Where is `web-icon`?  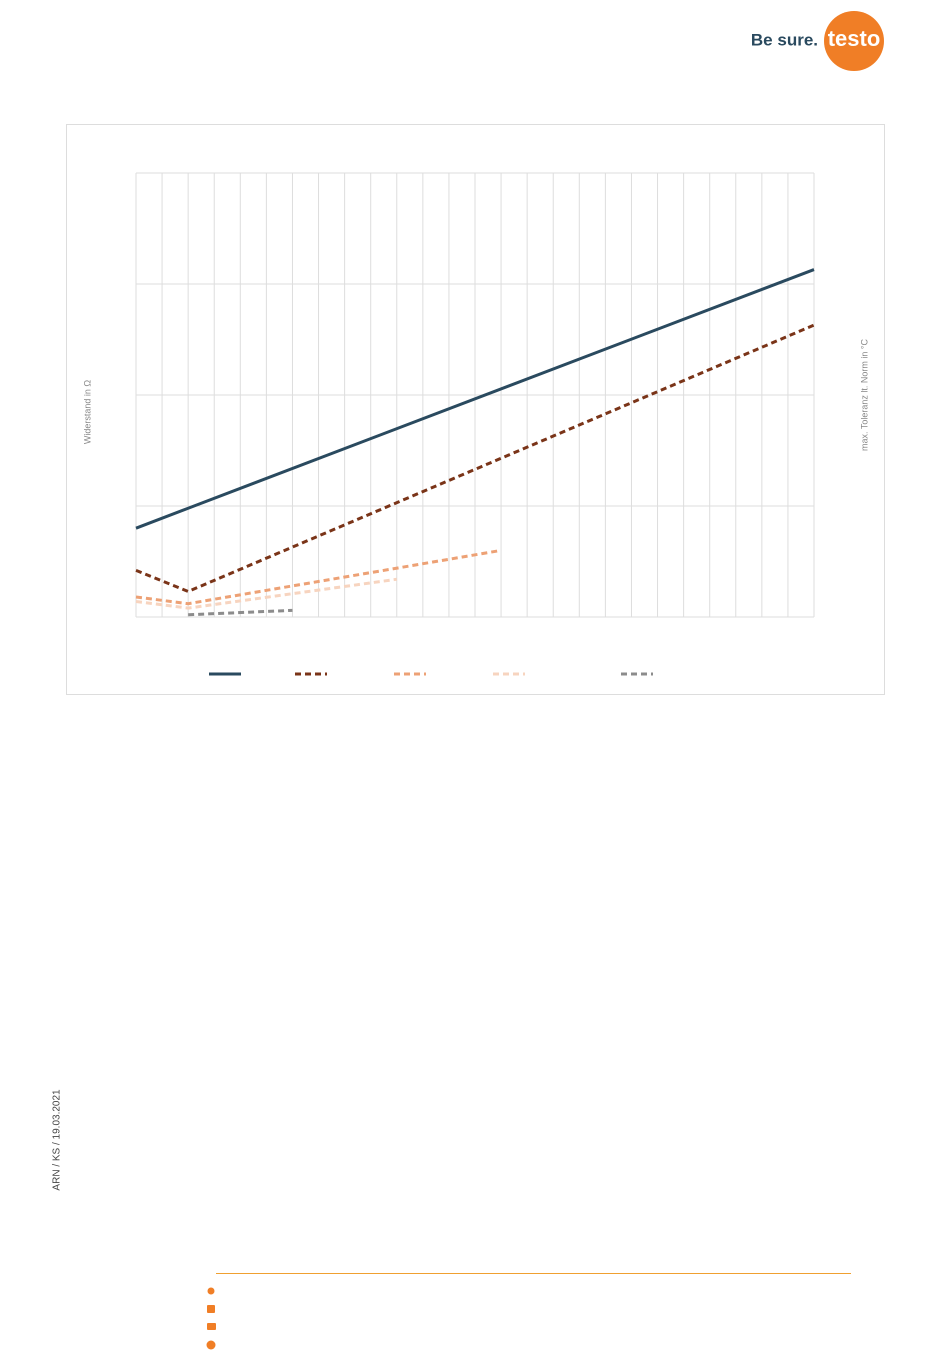 web-icon is located at coordinates (211, 1345).